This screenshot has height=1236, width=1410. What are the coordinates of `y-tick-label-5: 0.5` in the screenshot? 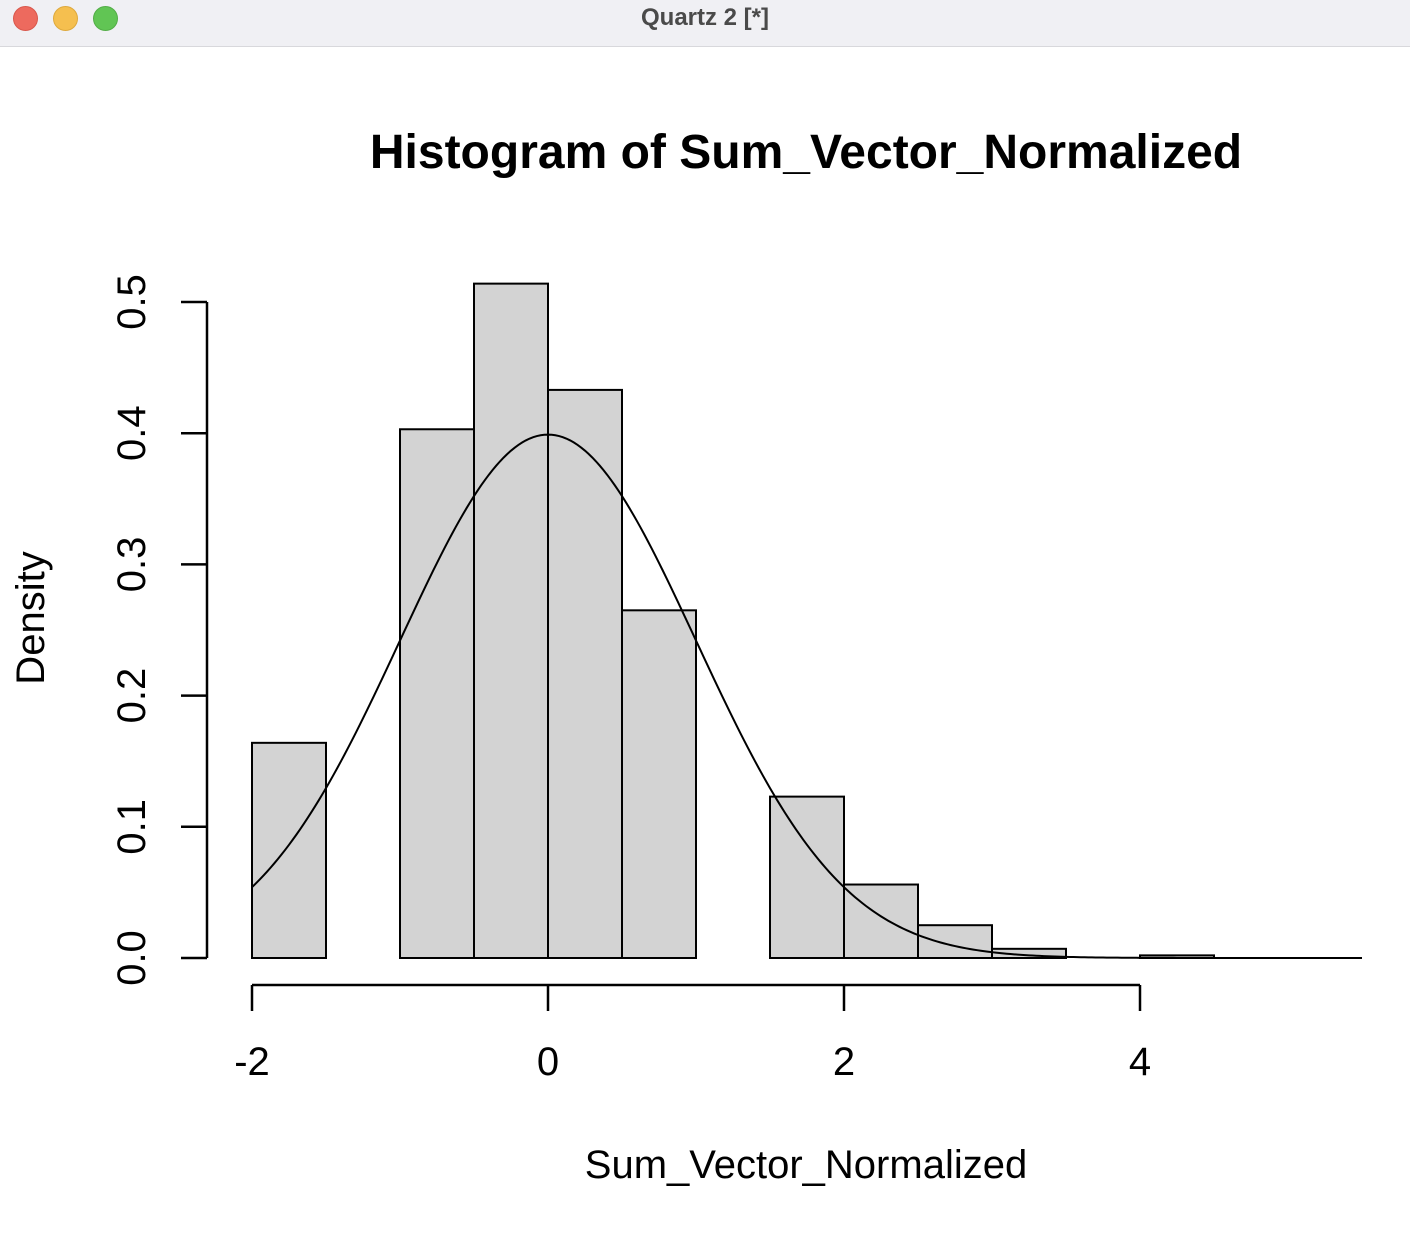 It's located at (132, 302).